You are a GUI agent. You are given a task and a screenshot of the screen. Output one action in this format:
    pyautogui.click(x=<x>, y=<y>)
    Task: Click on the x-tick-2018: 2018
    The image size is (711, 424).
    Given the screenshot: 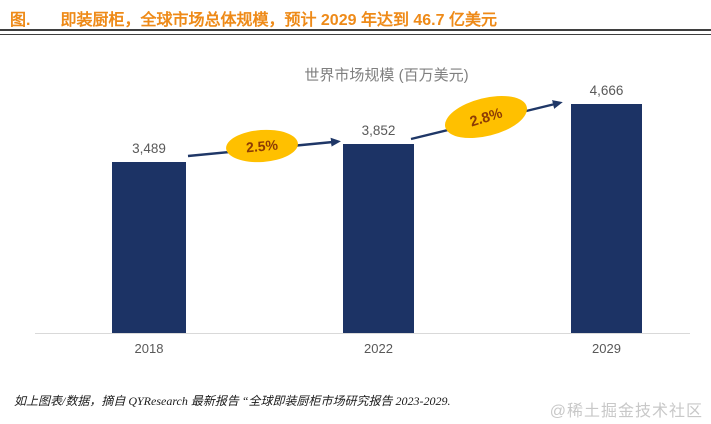 What is the action you would take?
    pyautogui.click(x=149, y=348)
    